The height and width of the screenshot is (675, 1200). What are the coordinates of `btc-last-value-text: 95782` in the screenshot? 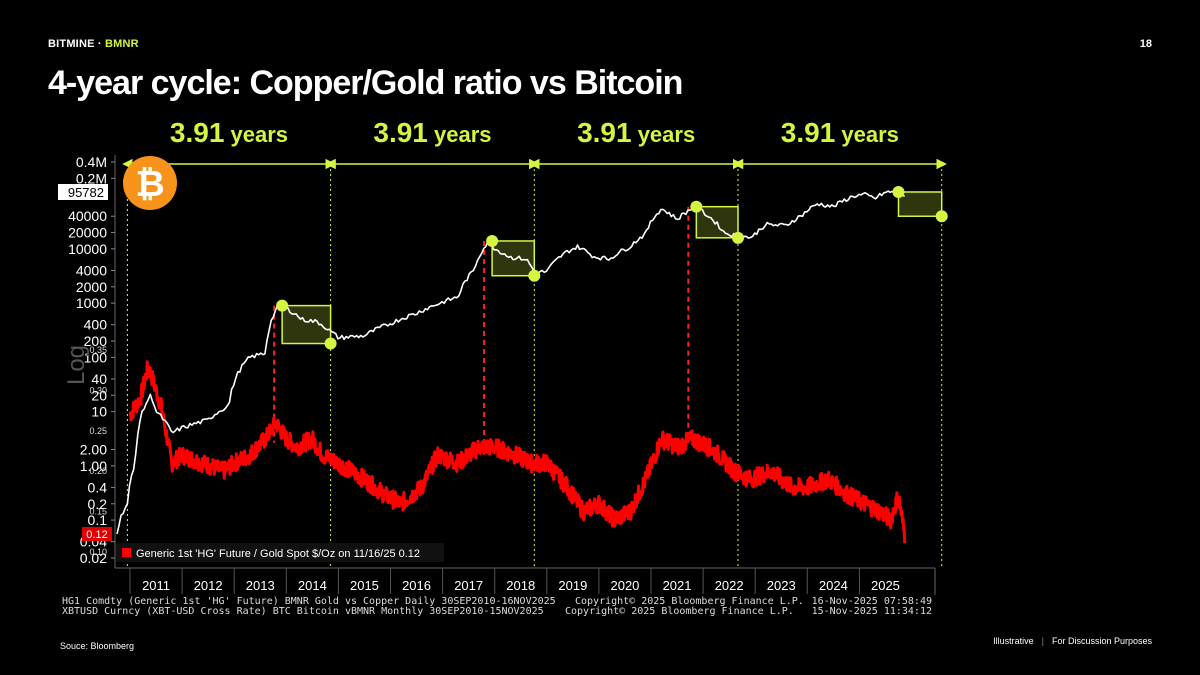 It's located at (86, 192).